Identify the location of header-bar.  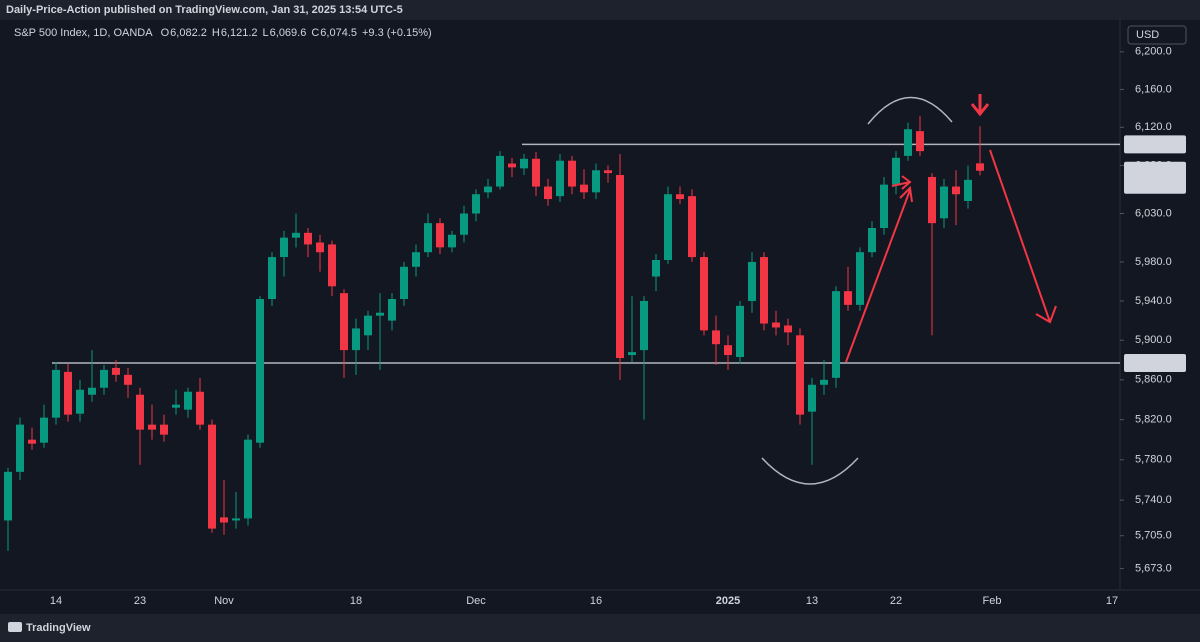
(600, 10).